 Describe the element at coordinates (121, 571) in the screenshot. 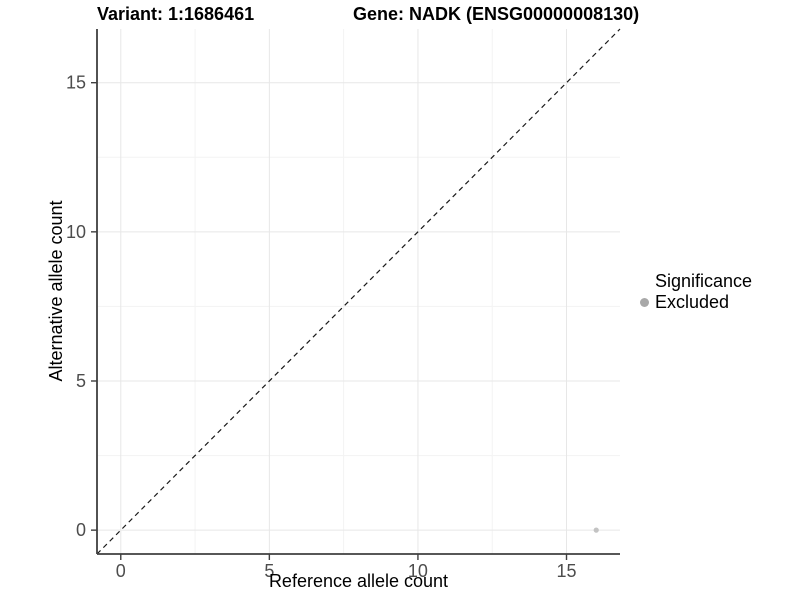

I see `x-tick-label: 0` at that location.